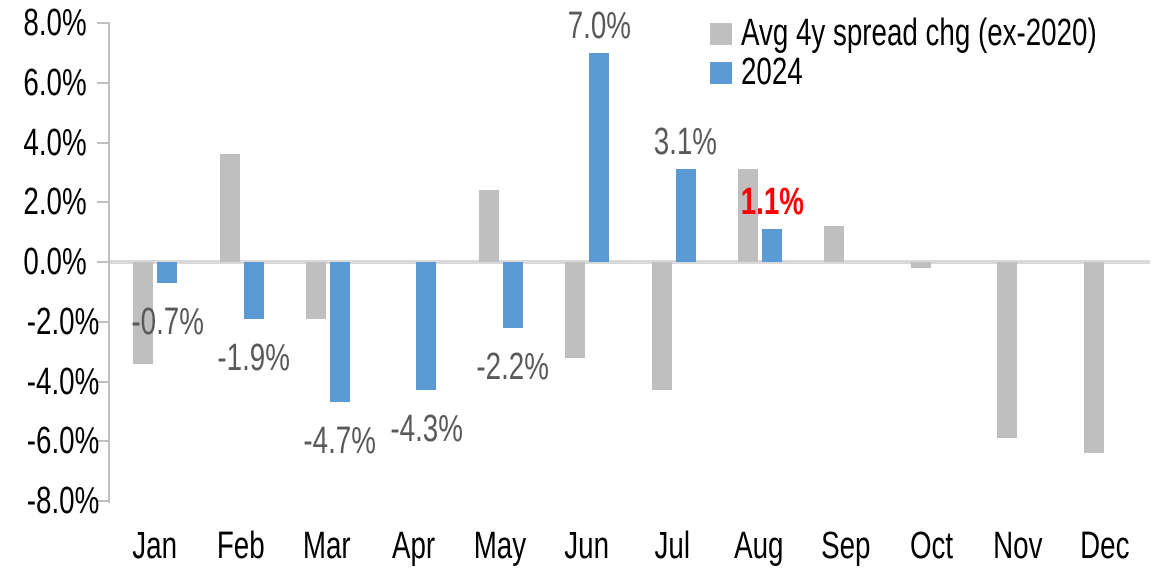 Image resolution: width=1152 pixels, height=570 pixels. I want to click on x-axis-label-oct: Oct, so click(932, 546).